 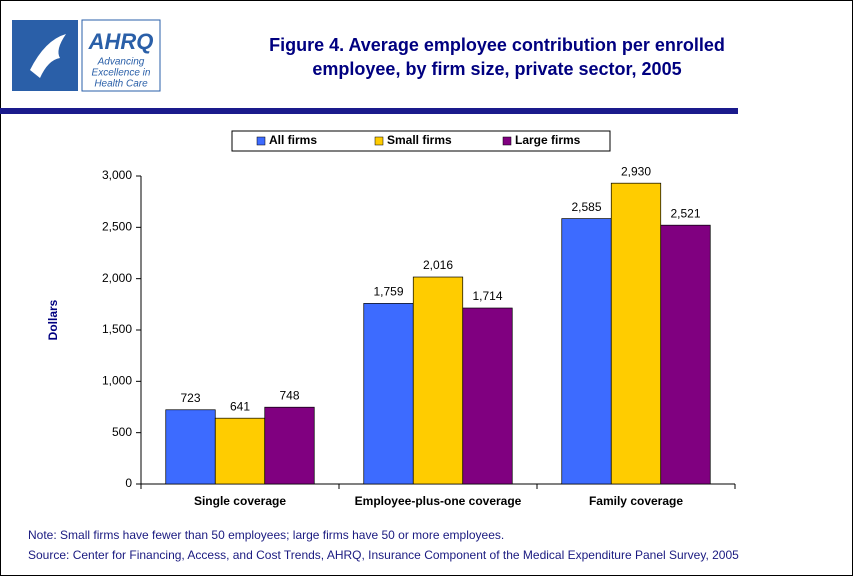 I want to click on value-label: 723, so click(x=190, y=398).